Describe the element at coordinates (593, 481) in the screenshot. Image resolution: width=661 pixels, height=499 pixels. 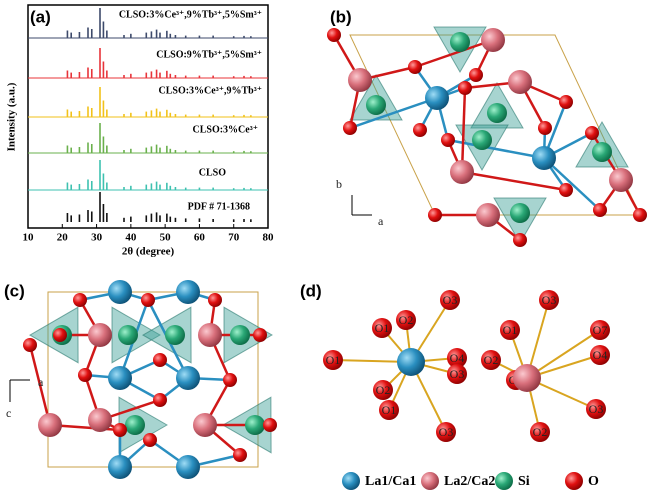
I see `legend-label: O` at that location.